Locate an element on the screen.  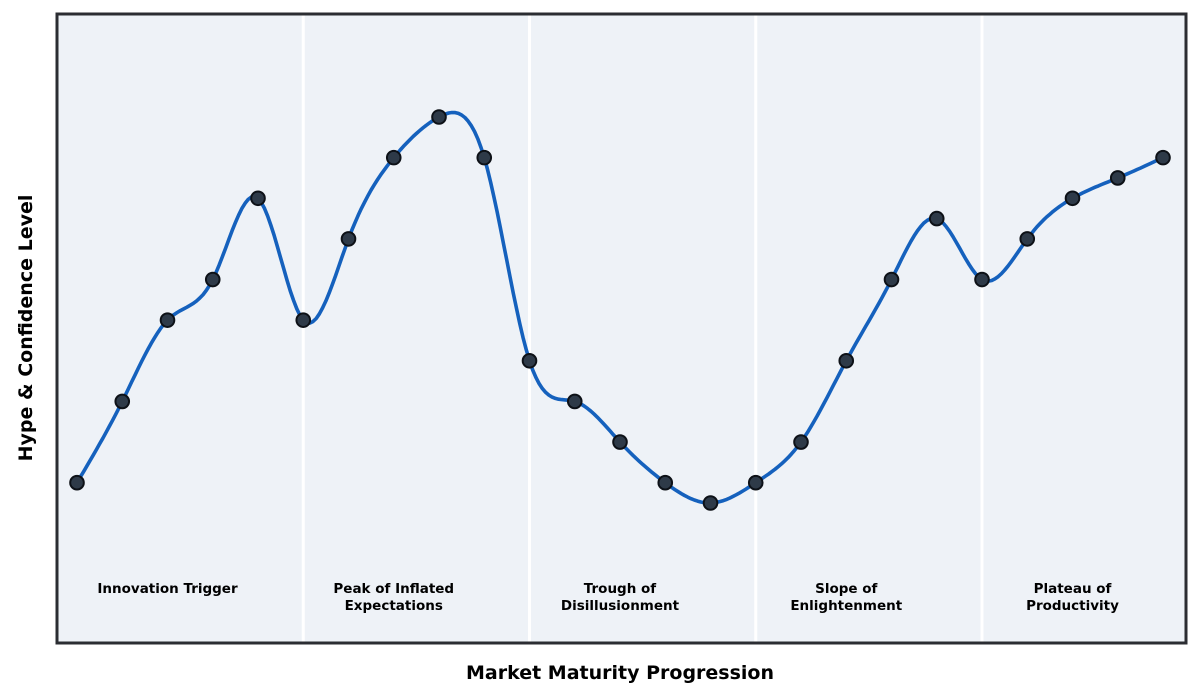
phase-label-trough-of-disillusionment: Trough of Disillusionment is located at coordinates (620, 598).